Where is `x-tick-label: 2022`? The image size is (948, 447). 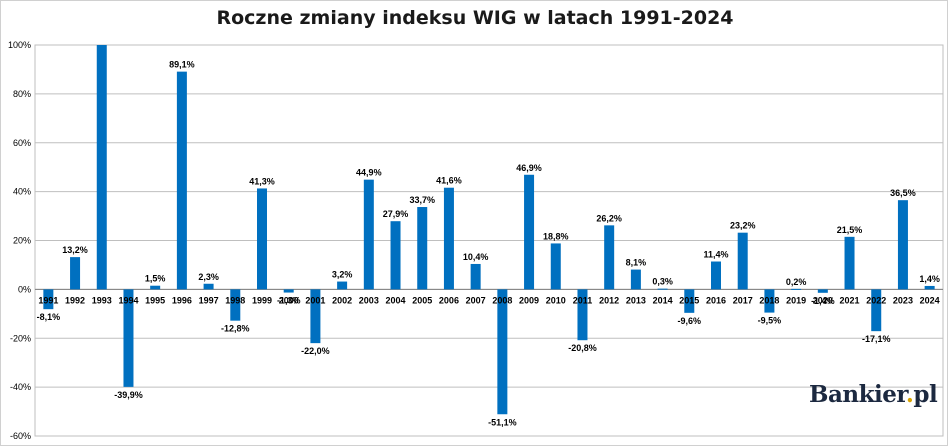 x-tick-label: 2022 is located at coordinates (876, 300).